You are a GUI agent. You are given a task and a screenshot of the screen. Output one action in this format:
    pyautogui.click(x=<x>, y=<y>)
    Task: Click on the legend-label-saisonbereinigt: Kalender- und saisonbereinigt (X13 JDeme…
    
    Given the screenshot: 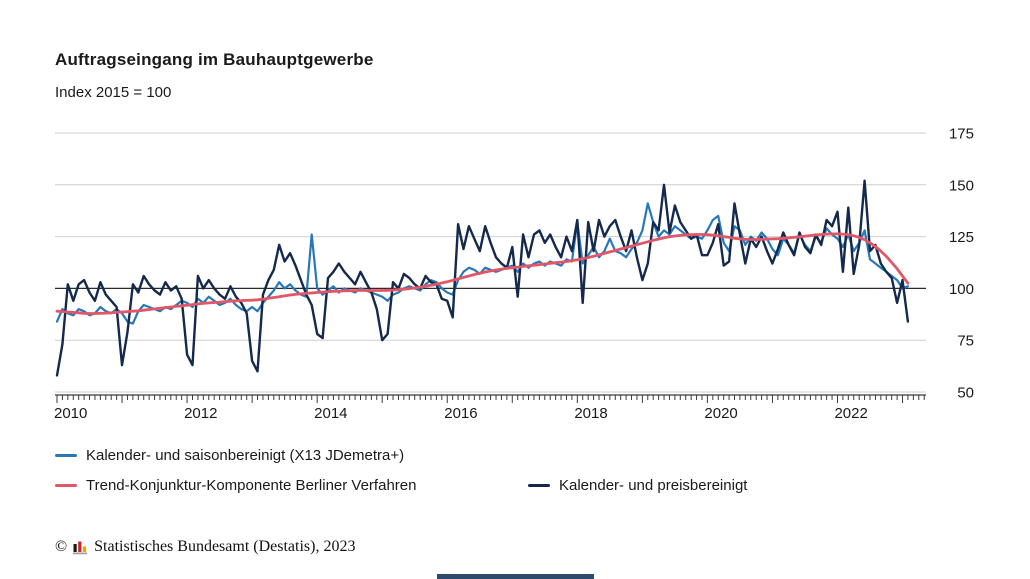 What is the action you would take?
    pyautogui.click(x=245, y=455)
    